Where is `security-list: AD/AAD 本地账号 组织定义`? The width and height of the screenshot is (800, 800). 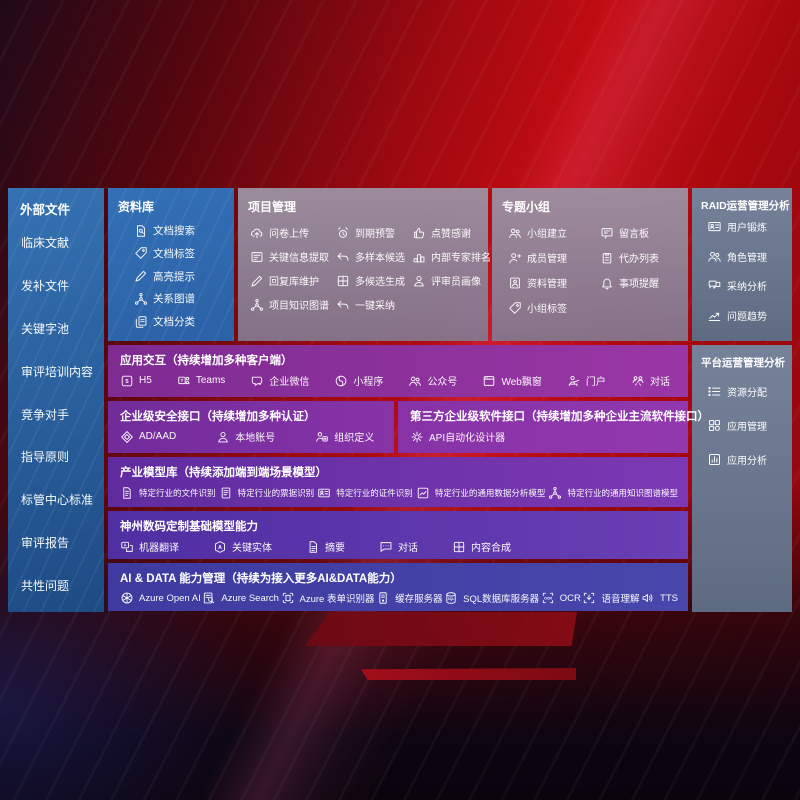
security-list: AD/AAD 本地账号 组织定义 is located at coordinates (251, 435).